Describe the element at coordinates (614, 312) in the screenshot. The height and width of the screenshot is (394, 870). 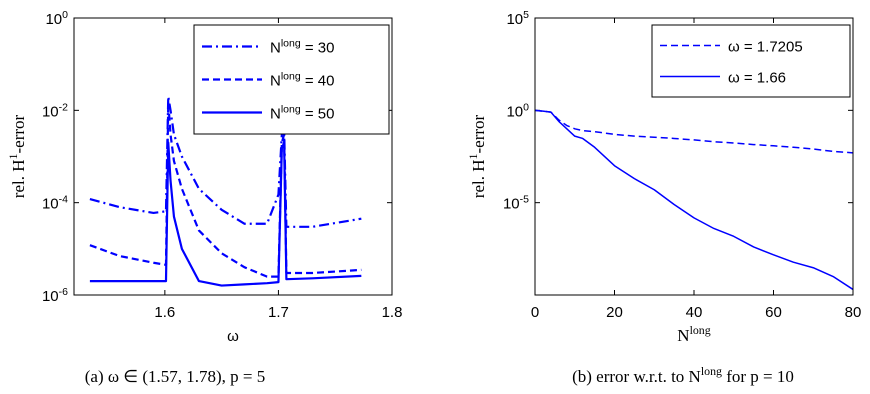
I see `x-tick-label: 20` at that location.